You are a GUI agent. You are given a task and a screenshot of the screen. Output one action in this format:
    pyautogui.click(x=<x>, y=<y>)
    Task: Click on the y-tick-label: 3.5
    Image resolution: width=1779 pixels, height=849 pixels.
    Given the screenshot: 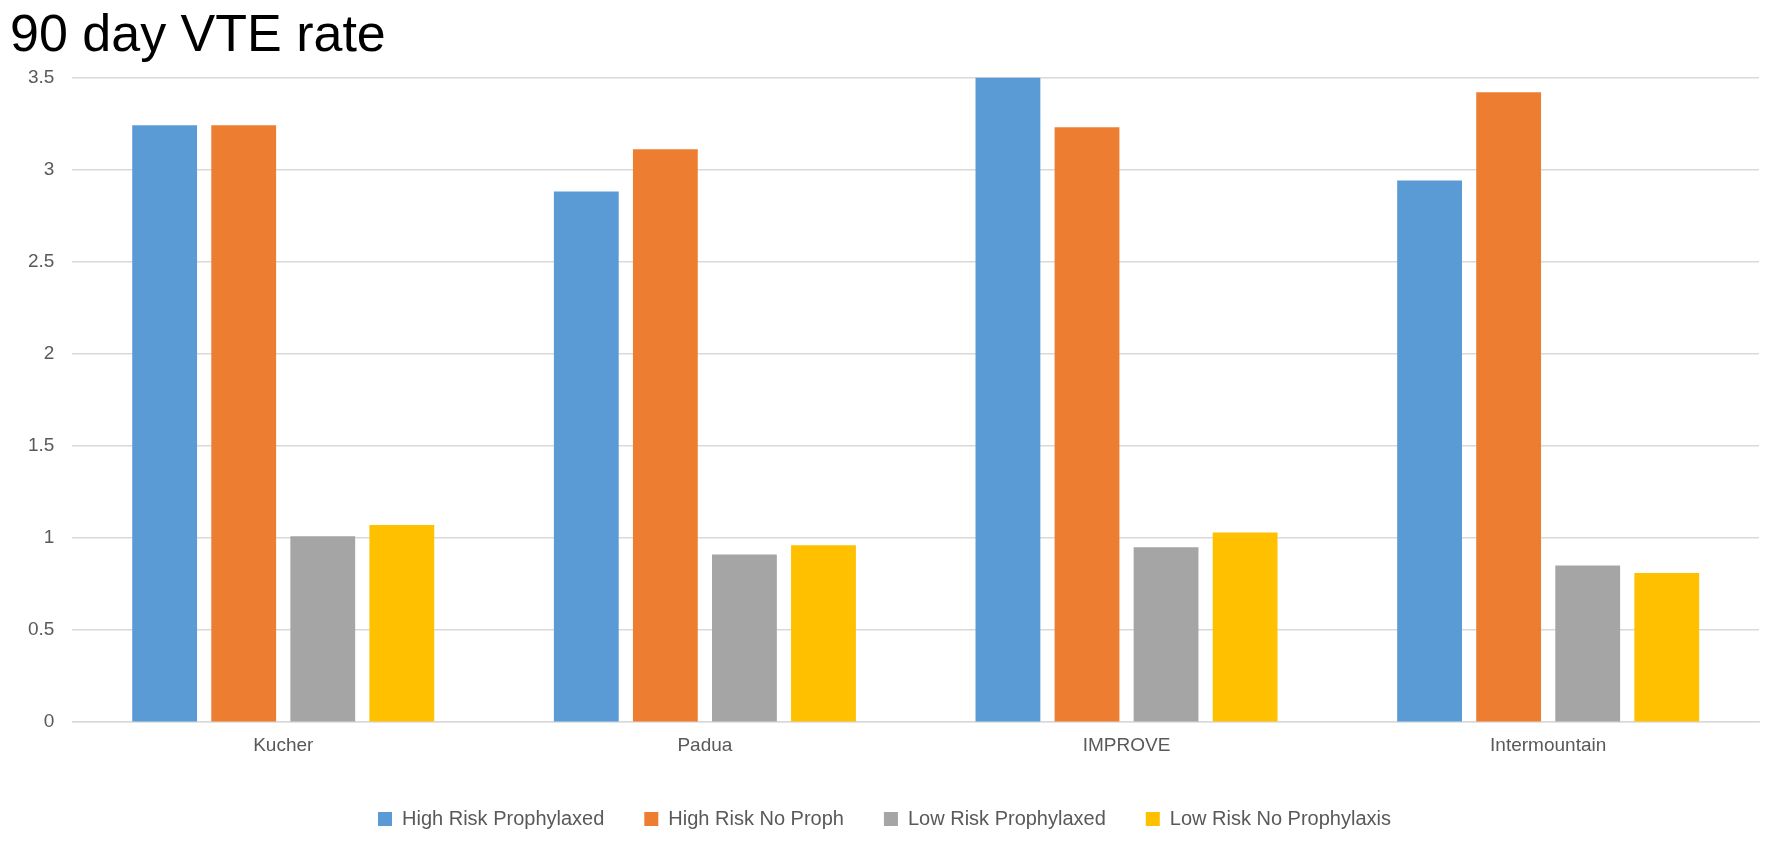 What is the action you would take?
    pyautogui.click(x=41, y=76)
    